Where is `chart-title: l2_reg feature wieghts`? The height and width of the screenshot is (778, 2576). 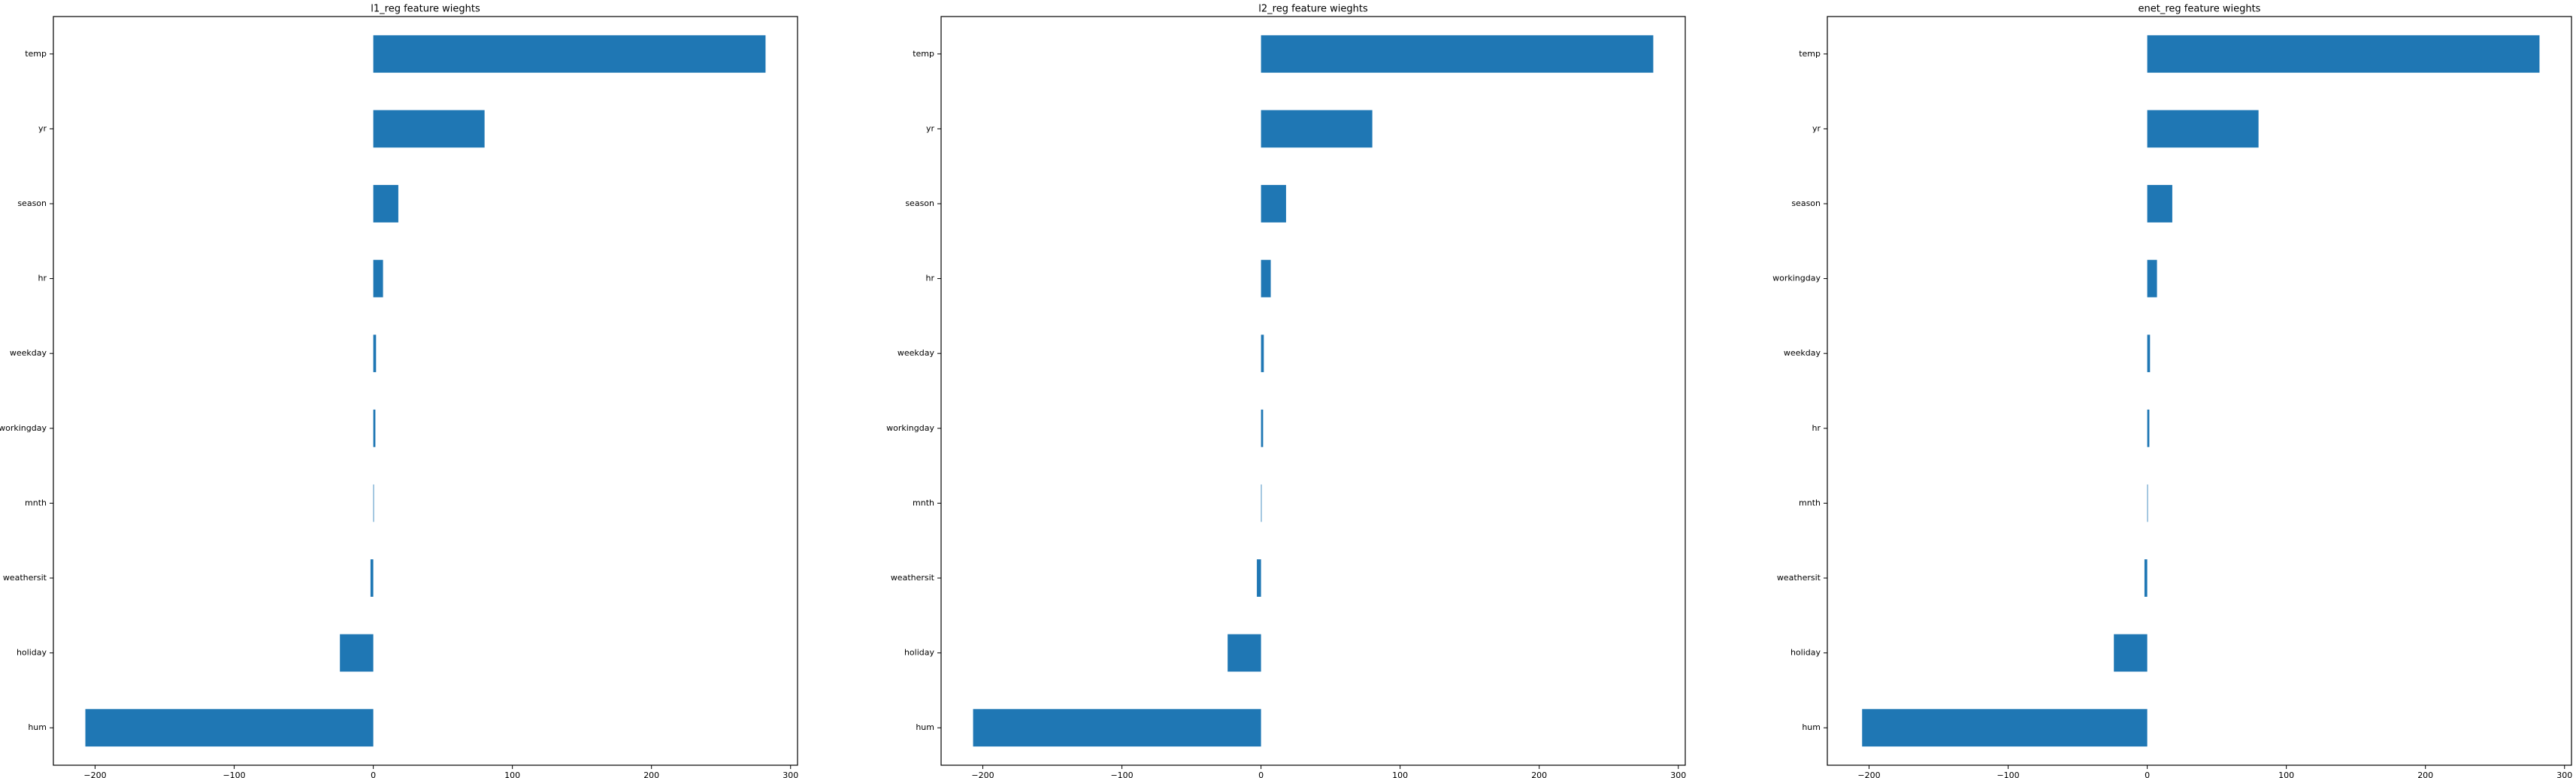
chart-title: l2_reg feature wieghts is located at coordinates (1313, 10).